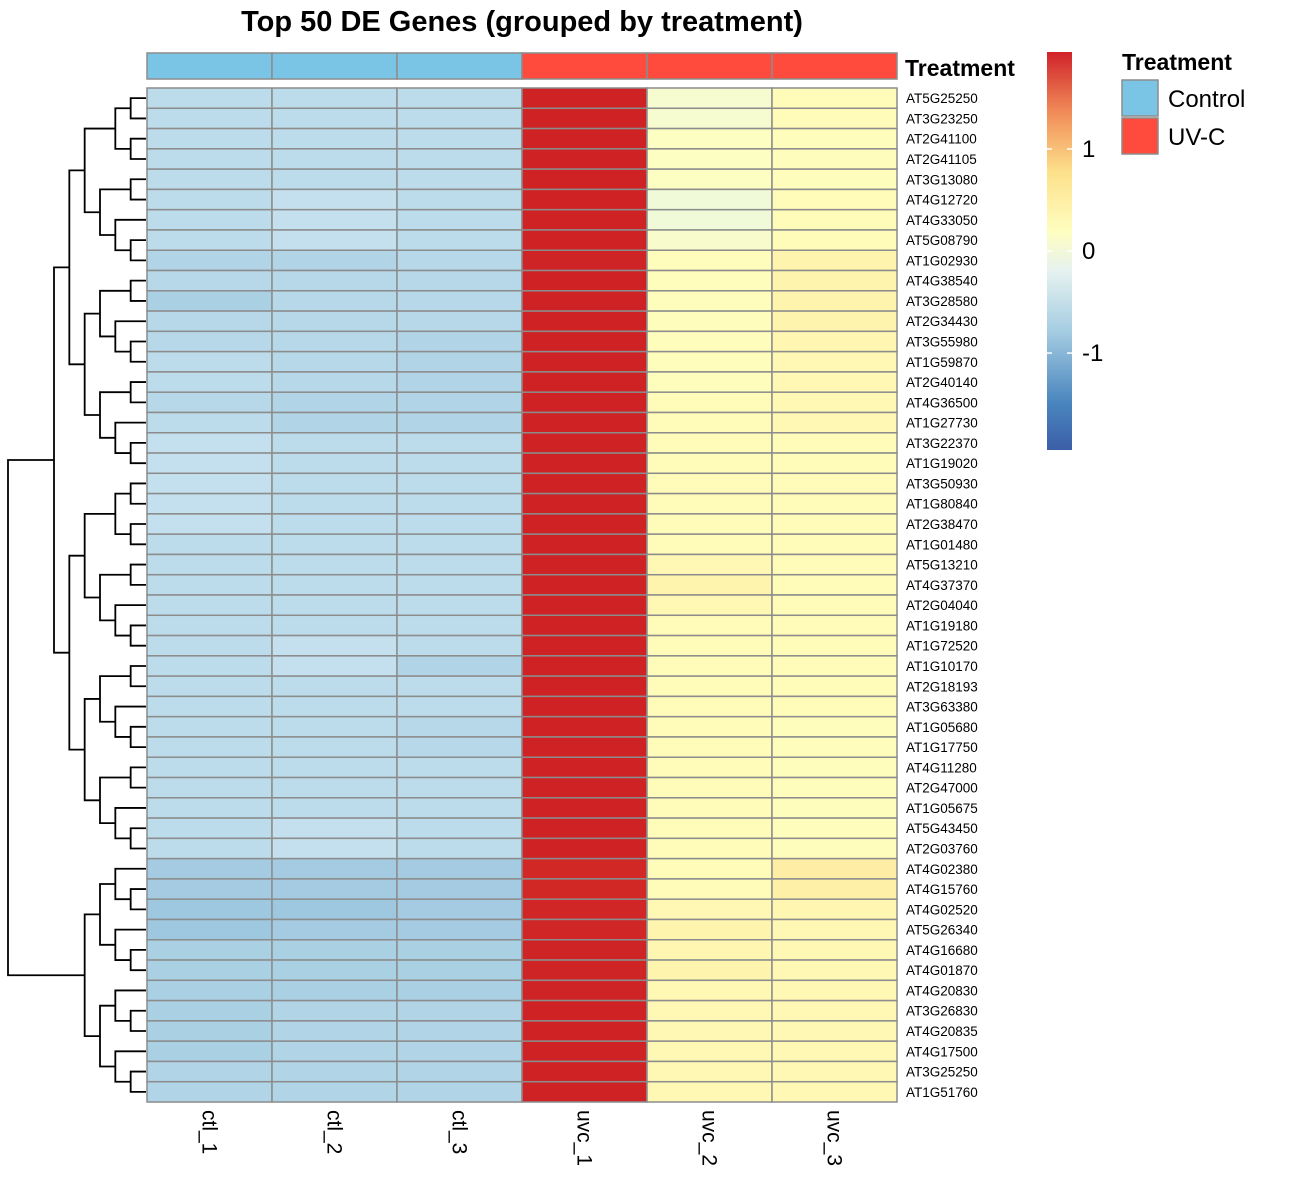  What do you see at coordinates (942, 889) in the screenshot?
I see `gene-label: AT4G15760` at bounding box center [942, 889].